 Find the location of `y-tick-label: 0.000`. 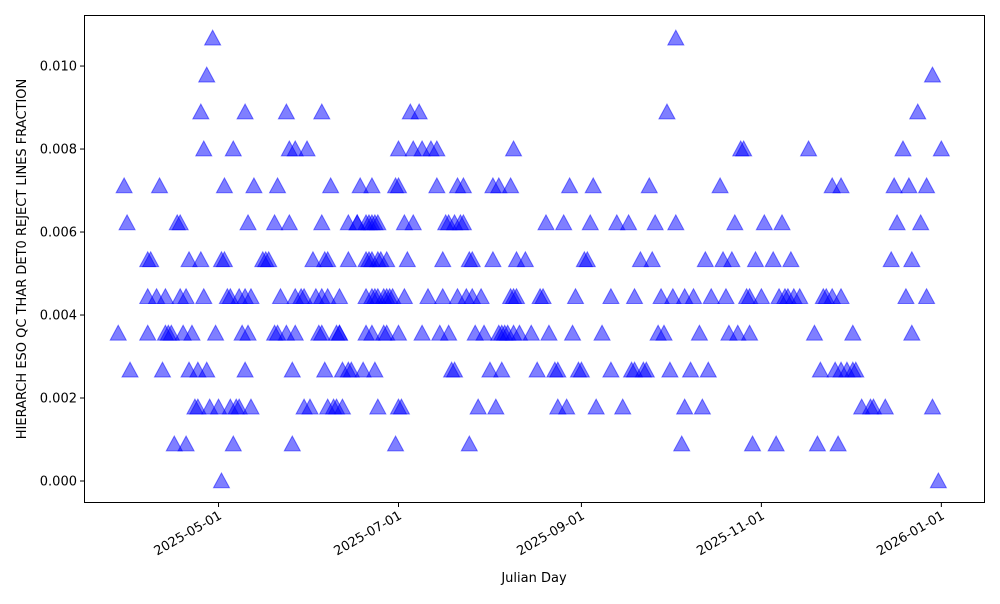

y-tick-label: 0.000 is located at coordinates (58, 482).